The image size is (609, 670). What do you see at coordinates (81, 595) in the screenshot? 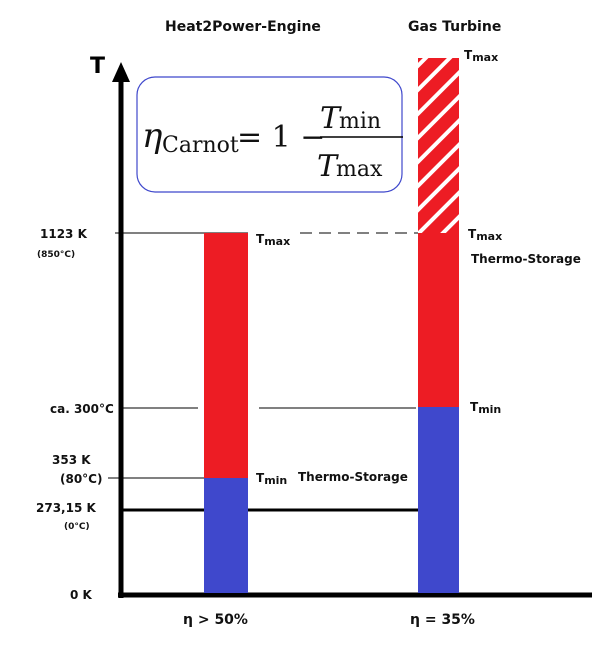
I see `label-0k: 0 K` at bounding box center [81, 595].